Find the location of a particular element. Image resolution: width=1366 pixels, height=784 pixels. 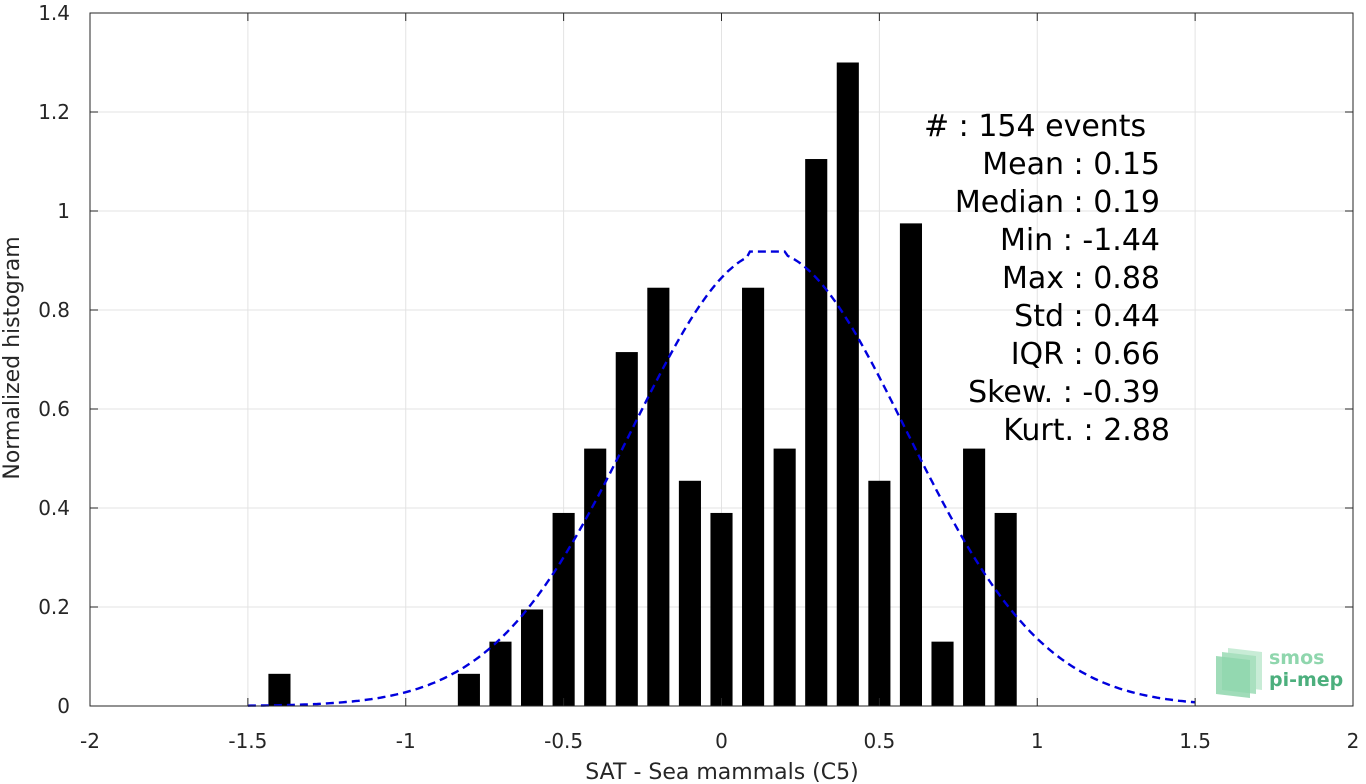

x-tick-label: 0.5 is located at coordinates (879, 741).